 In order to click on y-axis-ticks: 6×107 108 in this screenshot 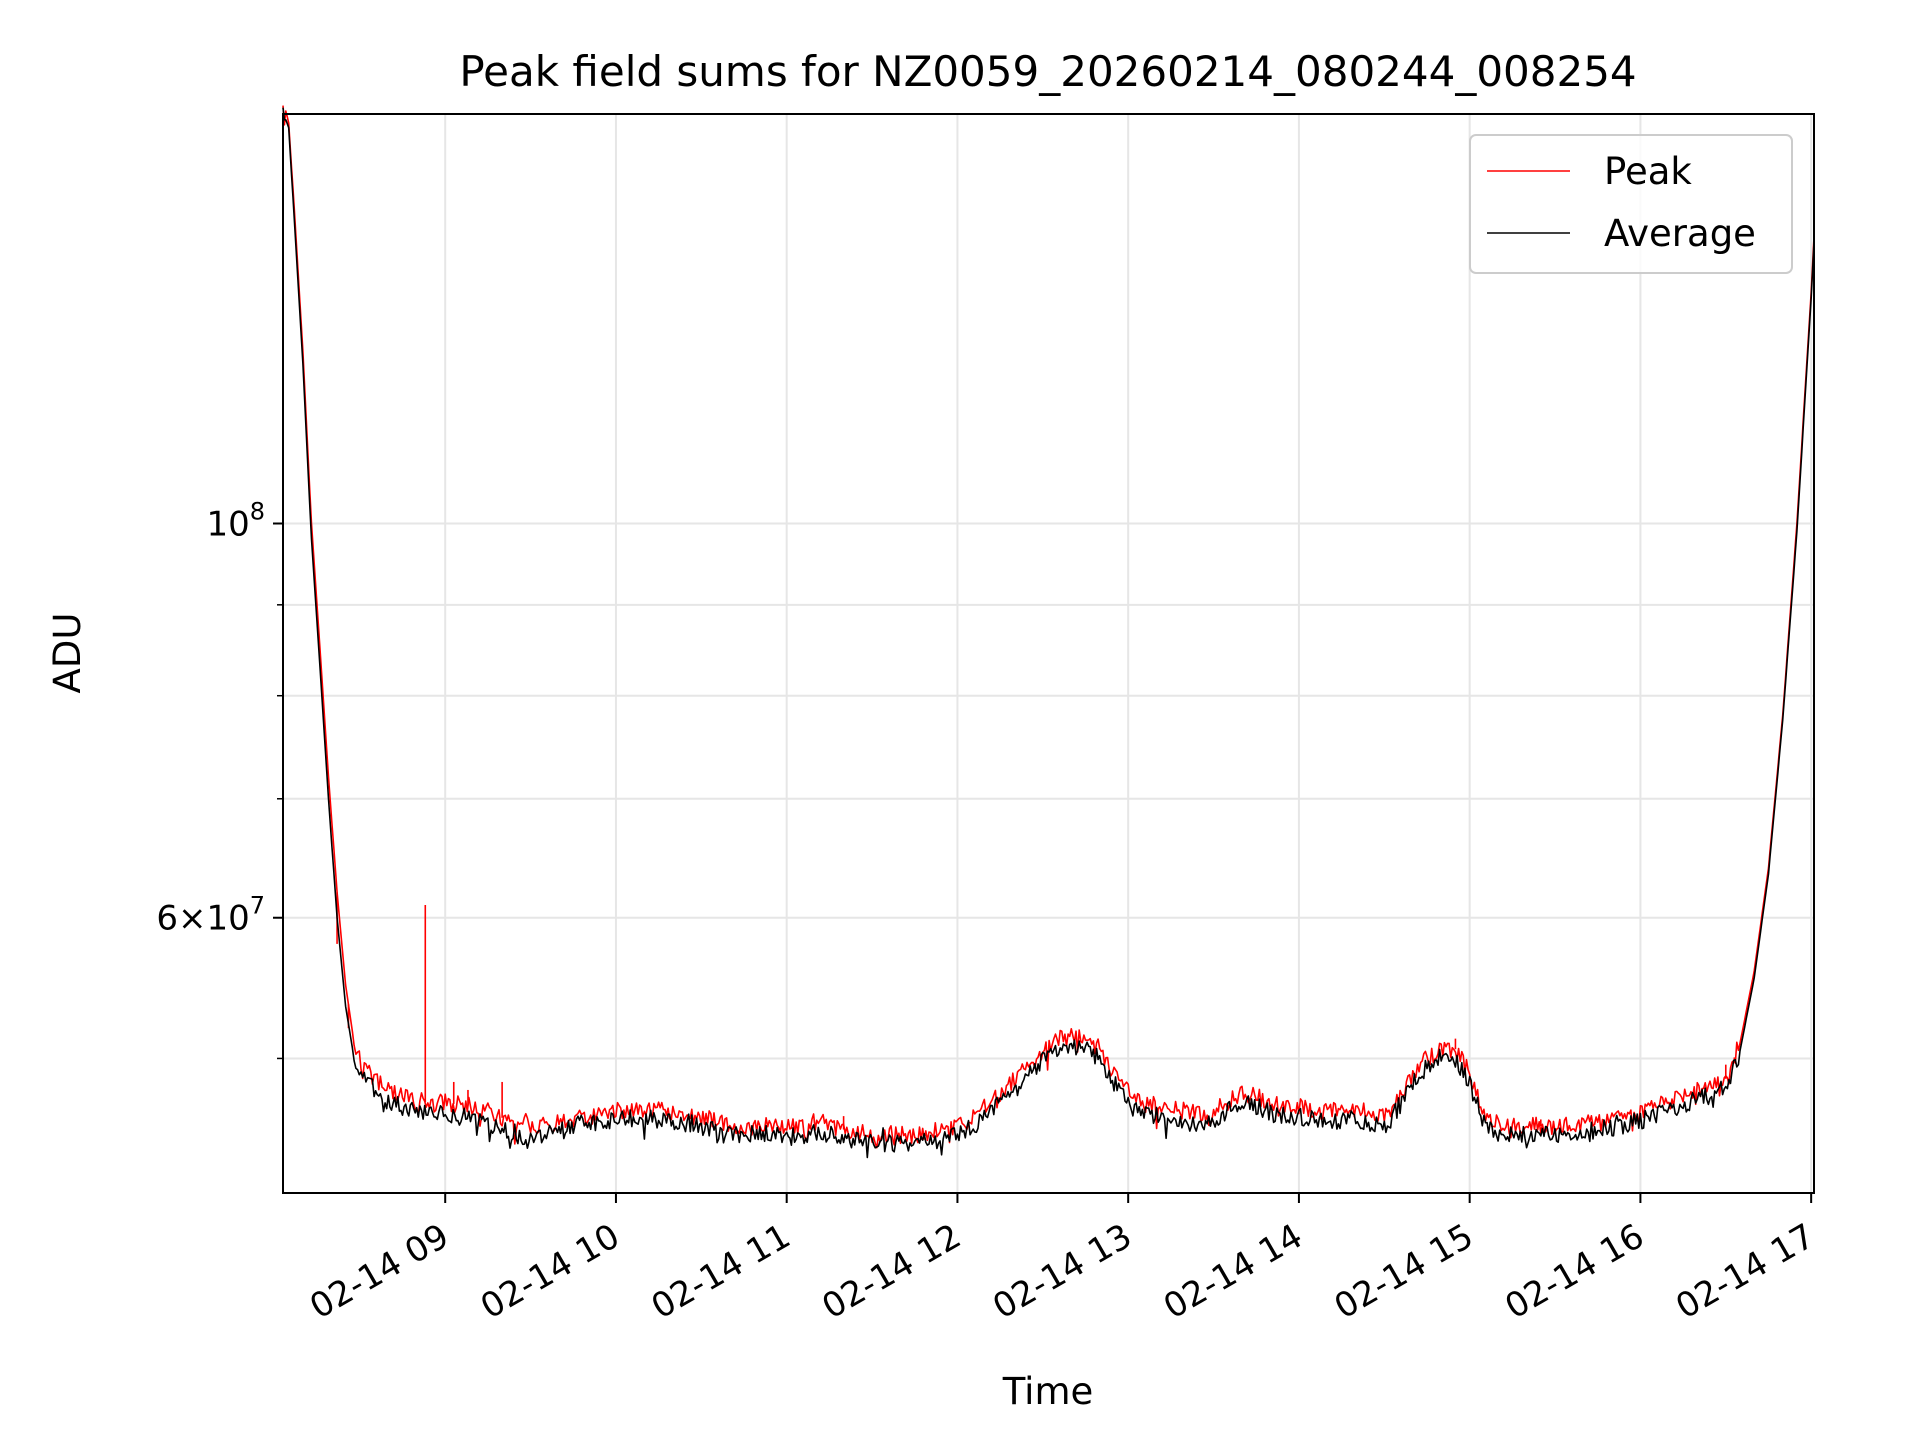, I will do `click(219, 779)`.